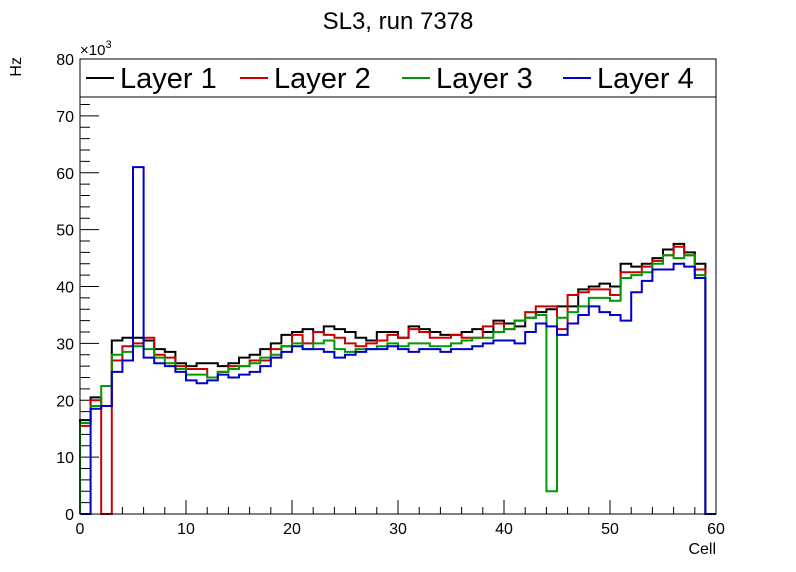 The width and height of the screenshot is (796, 572). What do you see at coordinates (398, 529) in the screenshot?
I see `x-tick-label: 30` at bounding box center [398, 529].